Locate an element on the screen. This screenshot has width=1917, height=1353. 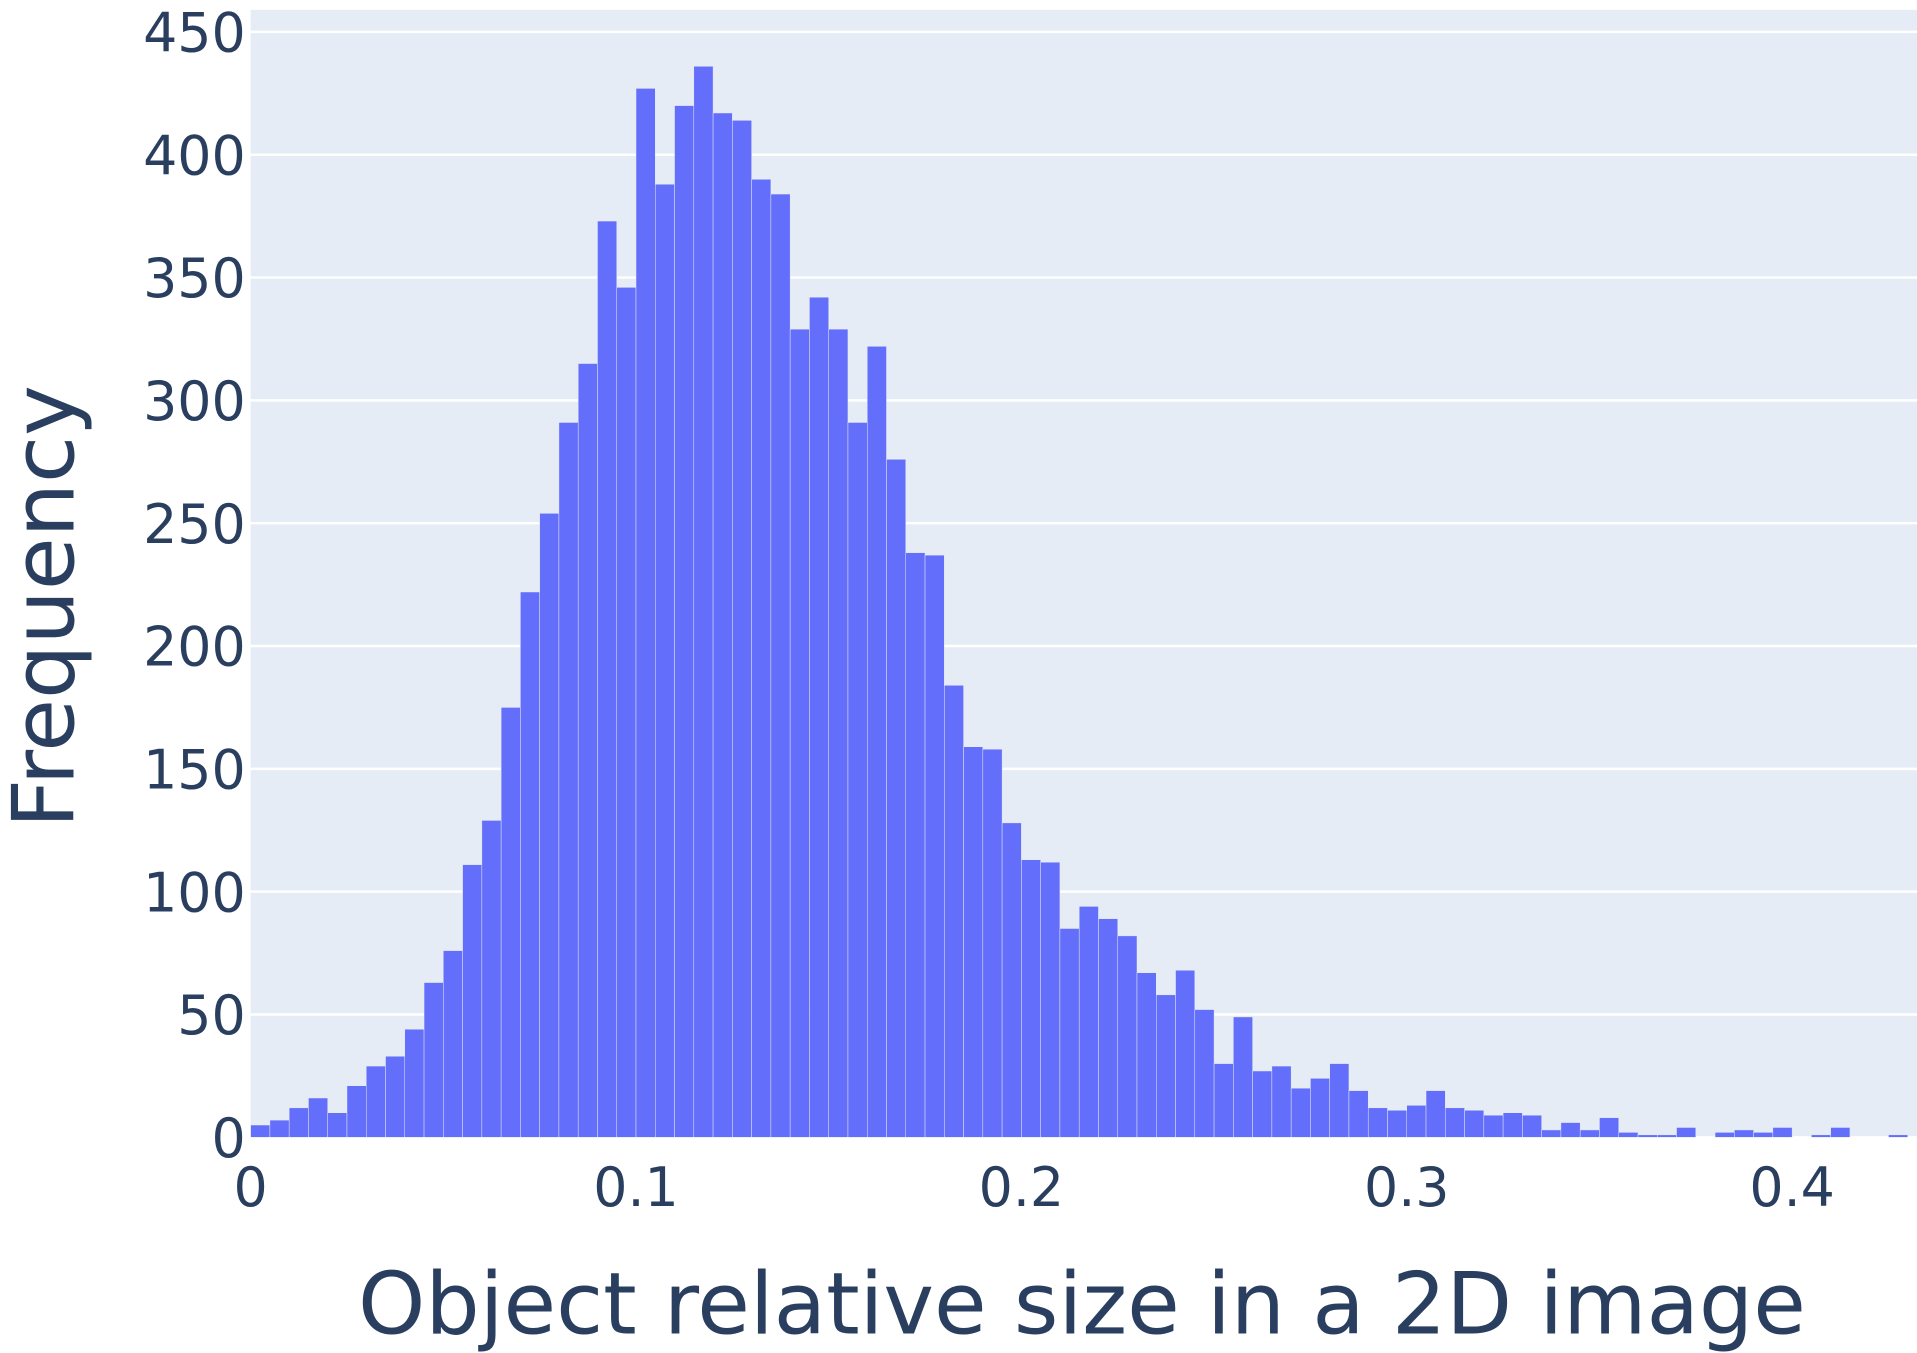
y-tick-label: 50 is located at coordinates (211, 1015).